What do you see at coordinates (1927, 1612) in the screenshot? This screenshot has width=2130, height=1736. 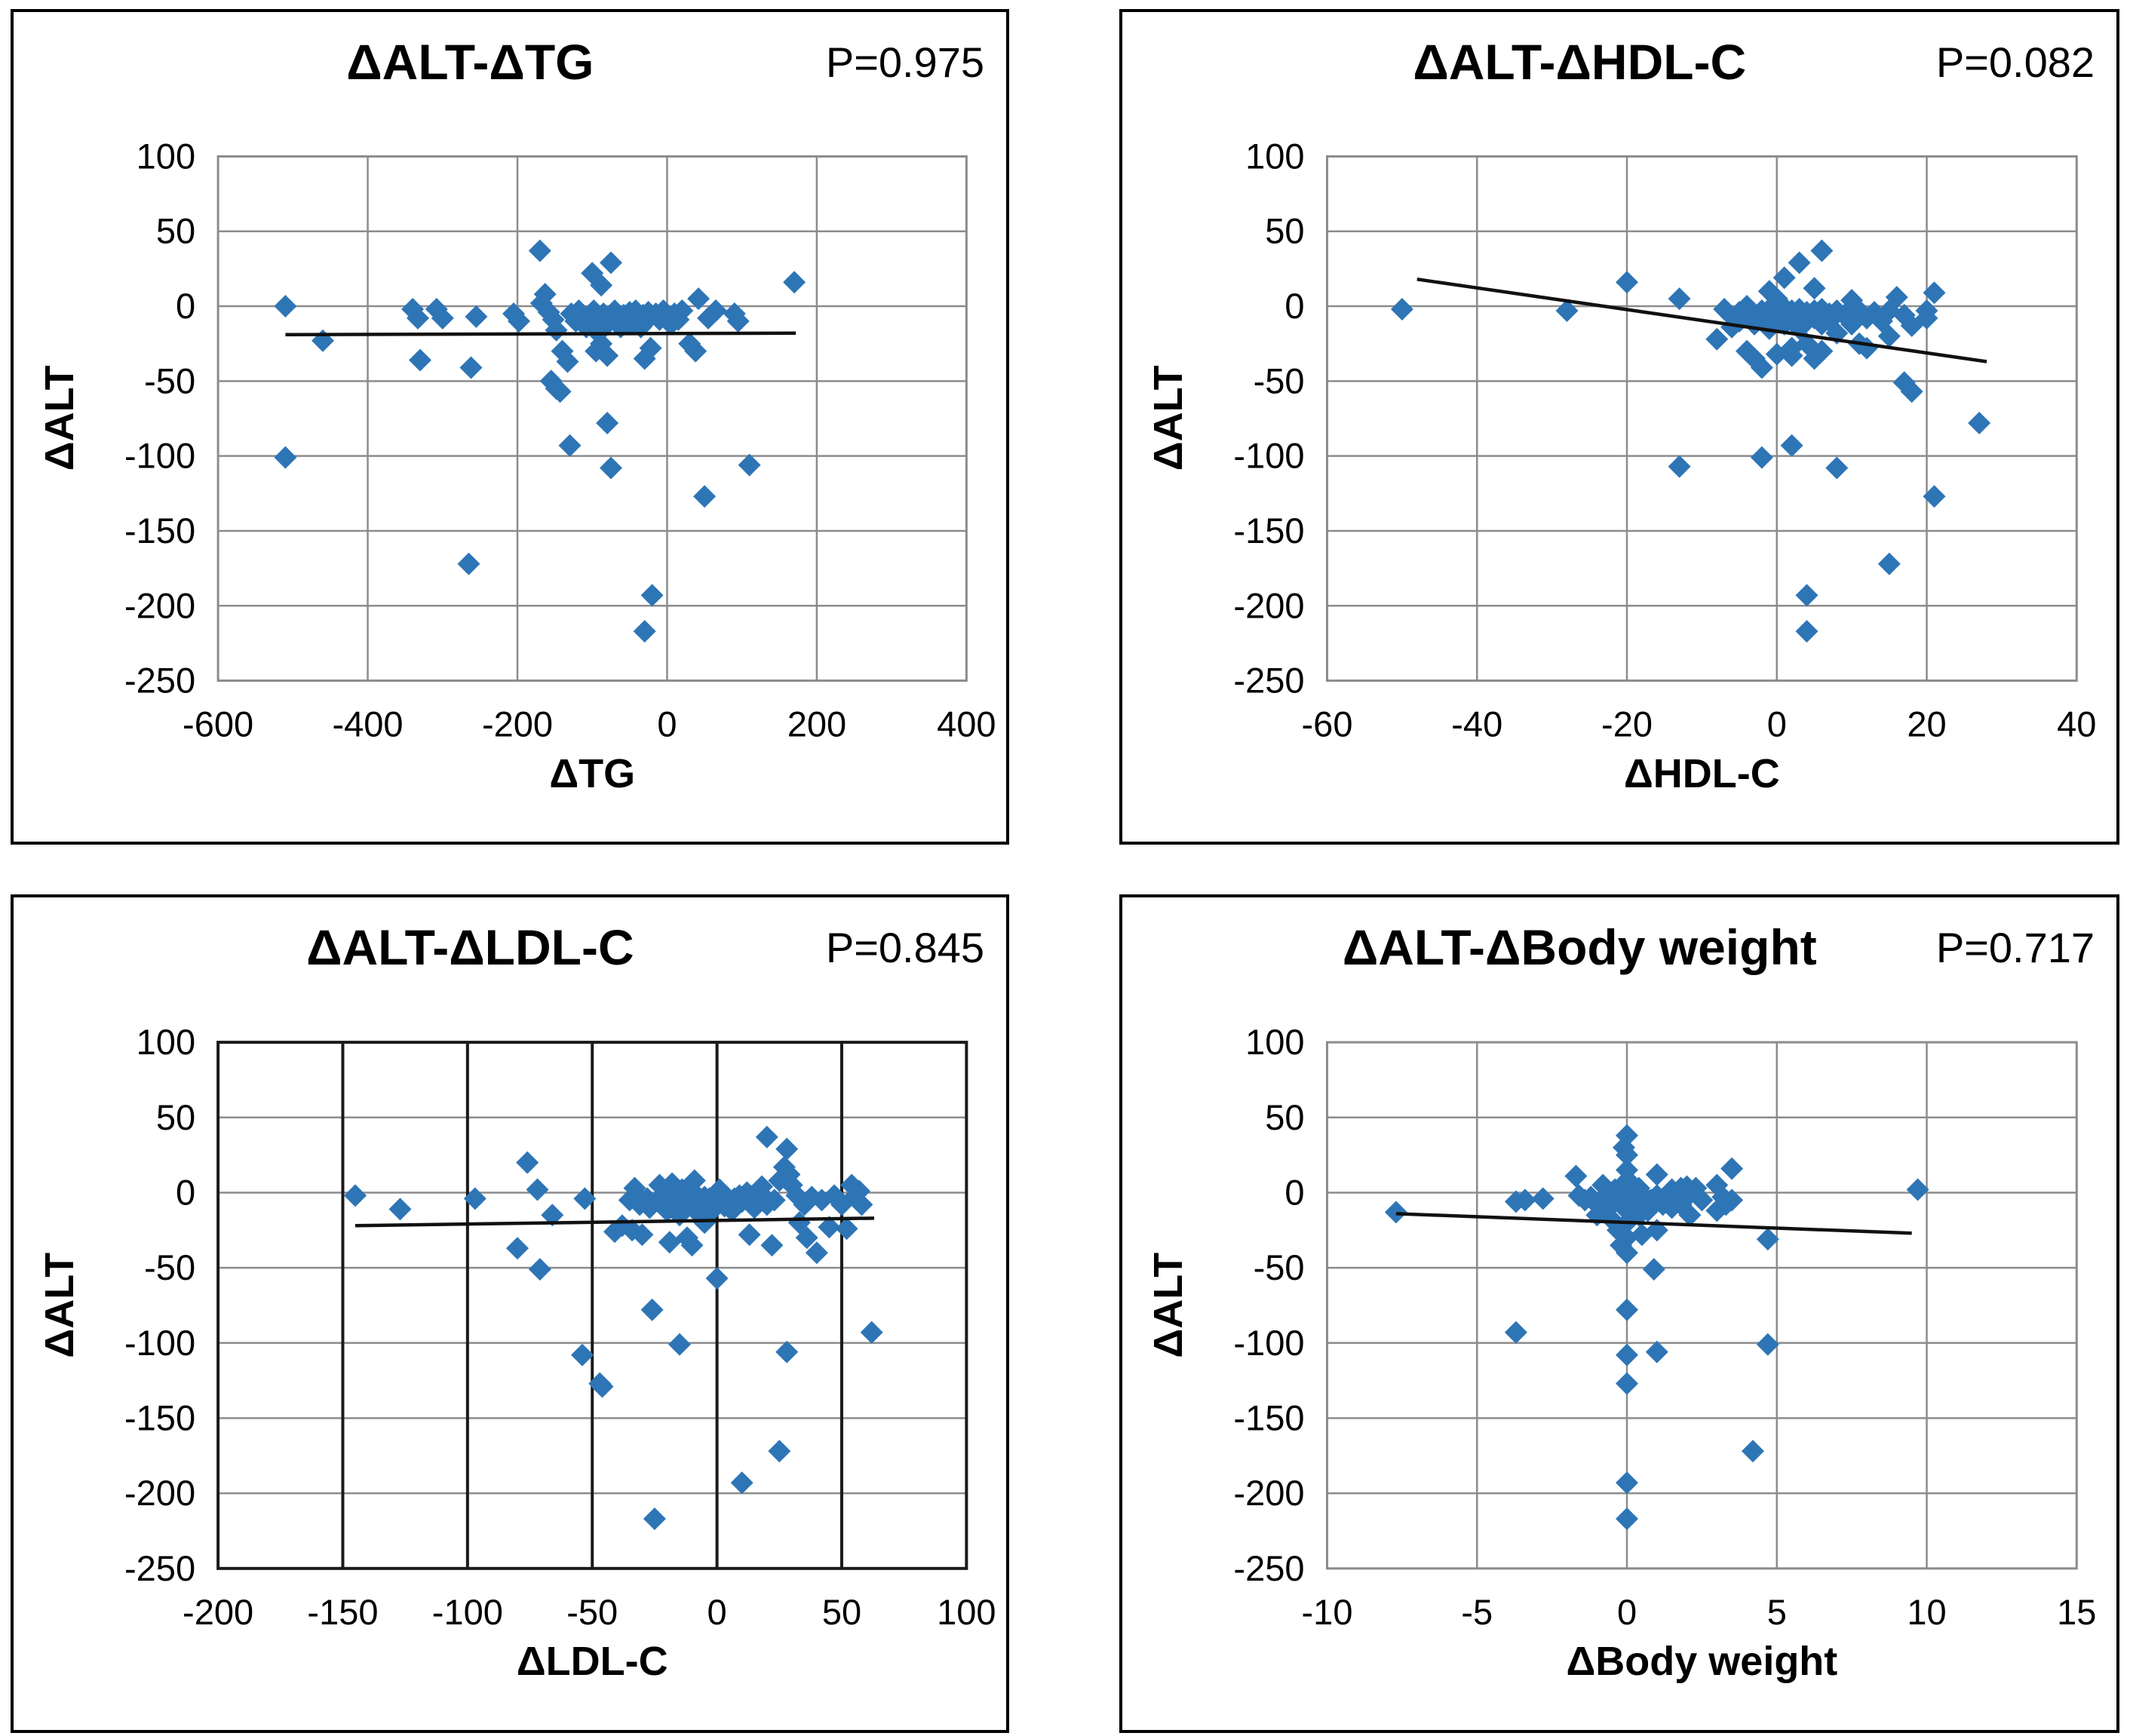 I see `svg-text: 10` at bounding box center [1927, 1612].